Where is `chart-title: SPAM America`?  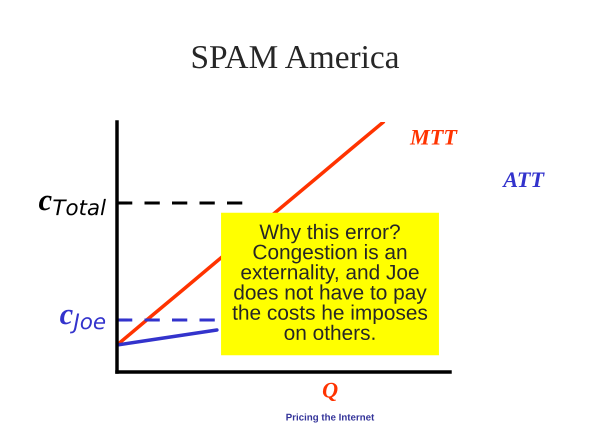 chart-title: SPAM America is located at coordinates (296, 57).